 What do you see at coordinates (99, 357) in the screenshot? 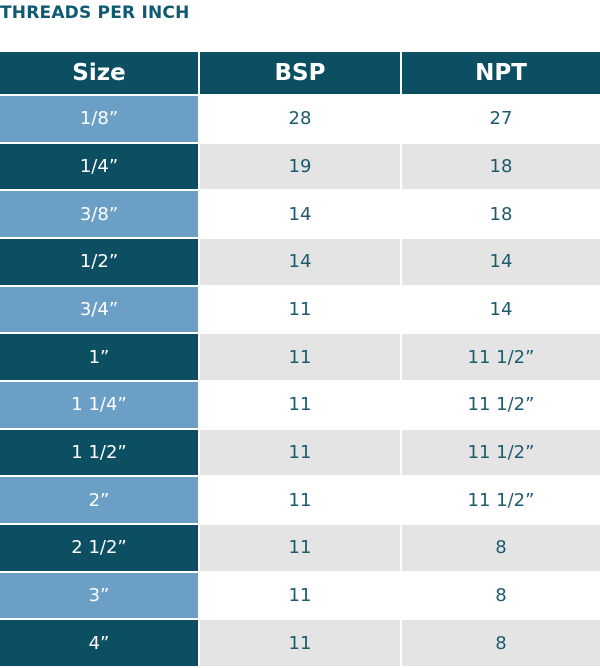
I see `size-cell: 1”` at bounding box center [99, 357].